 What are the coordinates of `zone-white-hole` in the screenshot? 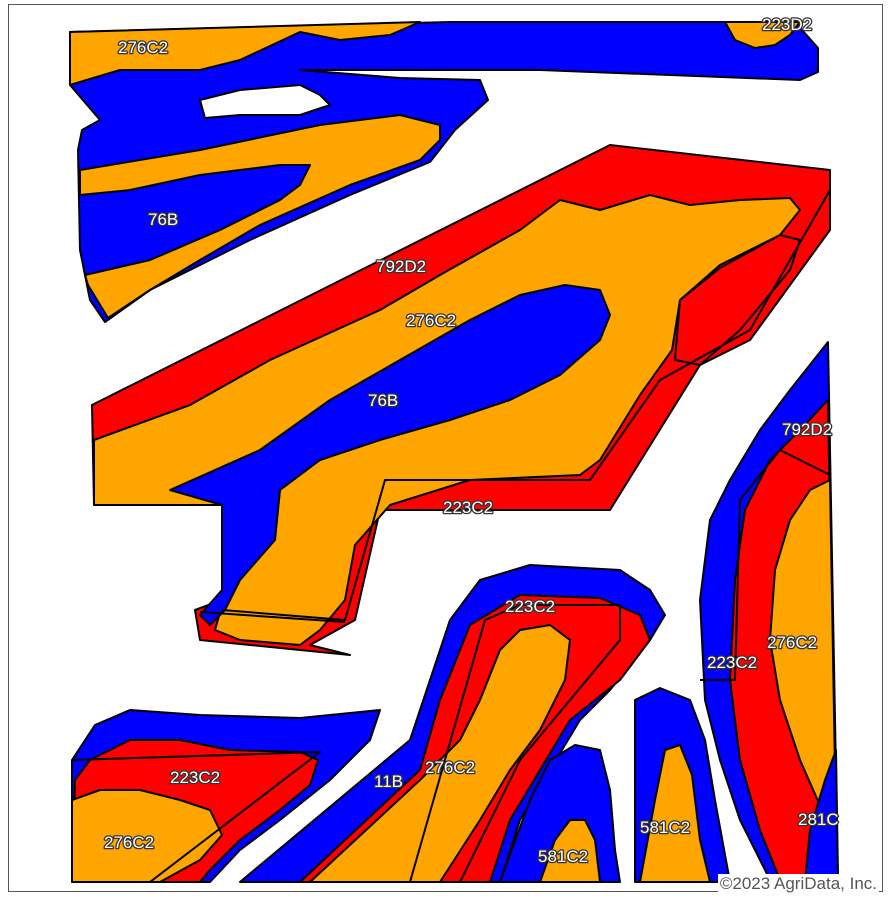 It's located at (265, 101).